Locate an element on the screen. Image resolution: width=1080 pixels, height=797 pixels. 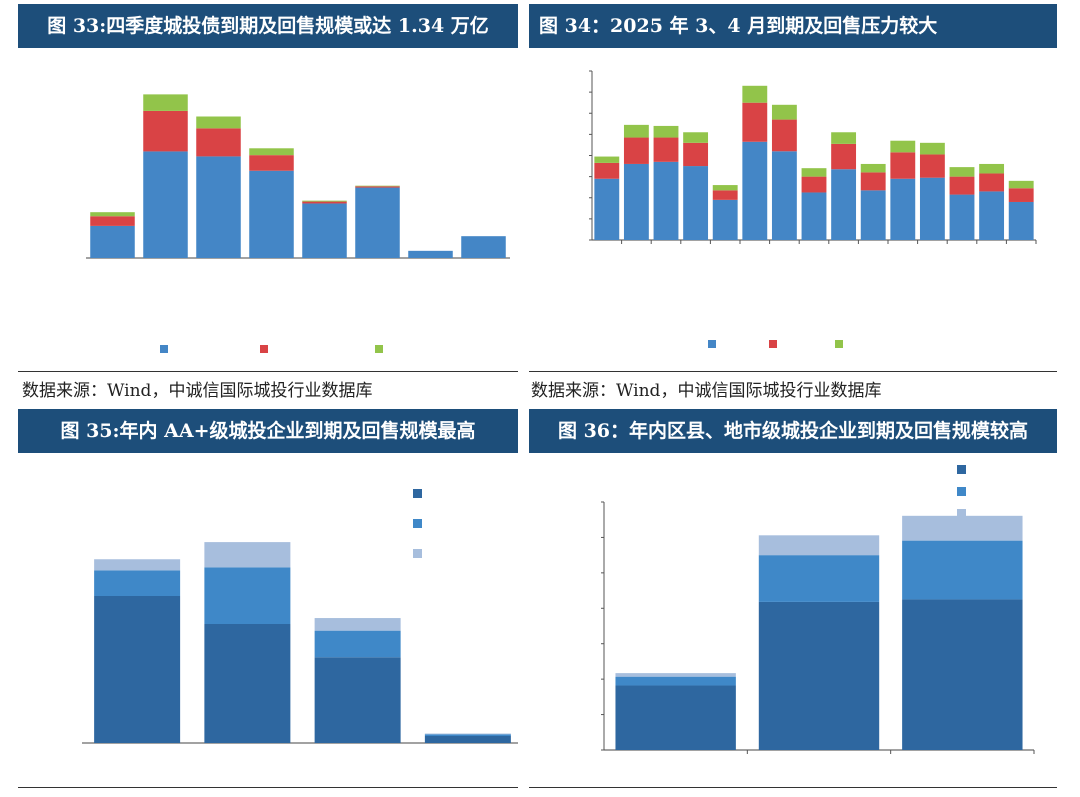
fig33-bar-回售70%-2024 is located at coordinates (112, 221).